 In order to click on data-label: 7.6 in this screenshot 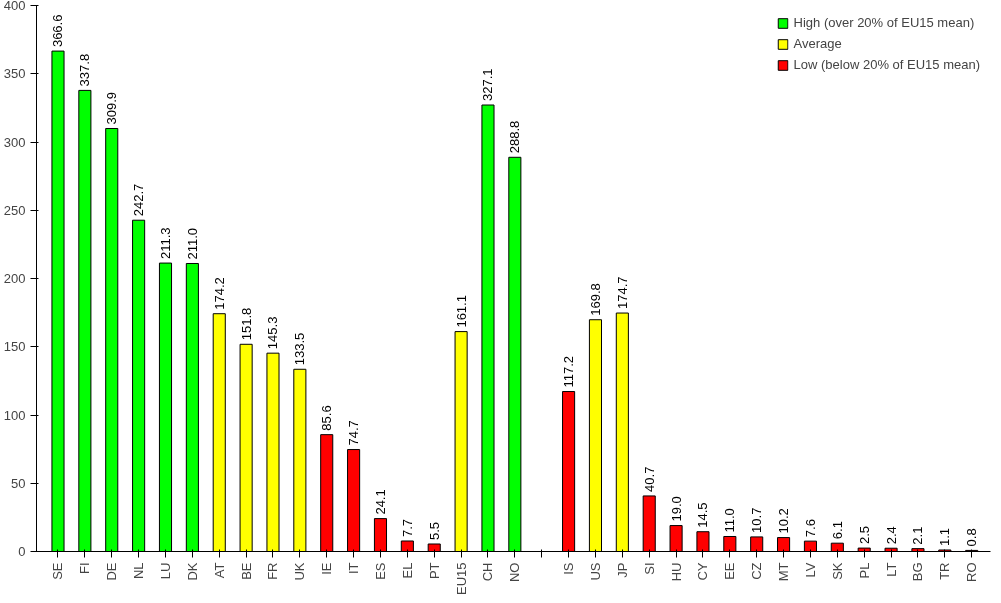, I will do `click(810, 528)`.